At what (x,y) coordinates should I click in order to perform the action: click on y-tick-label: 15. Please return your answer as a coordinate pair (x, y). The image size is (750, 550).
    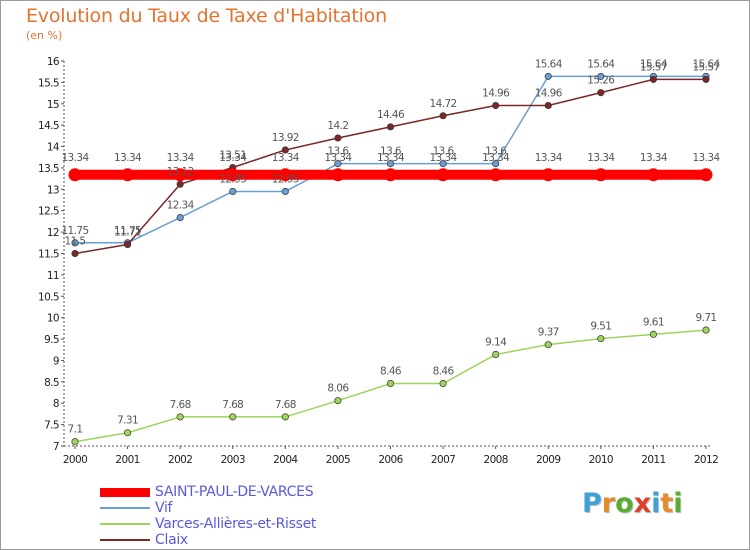
    Looking at the image, I should click on (53, 105).